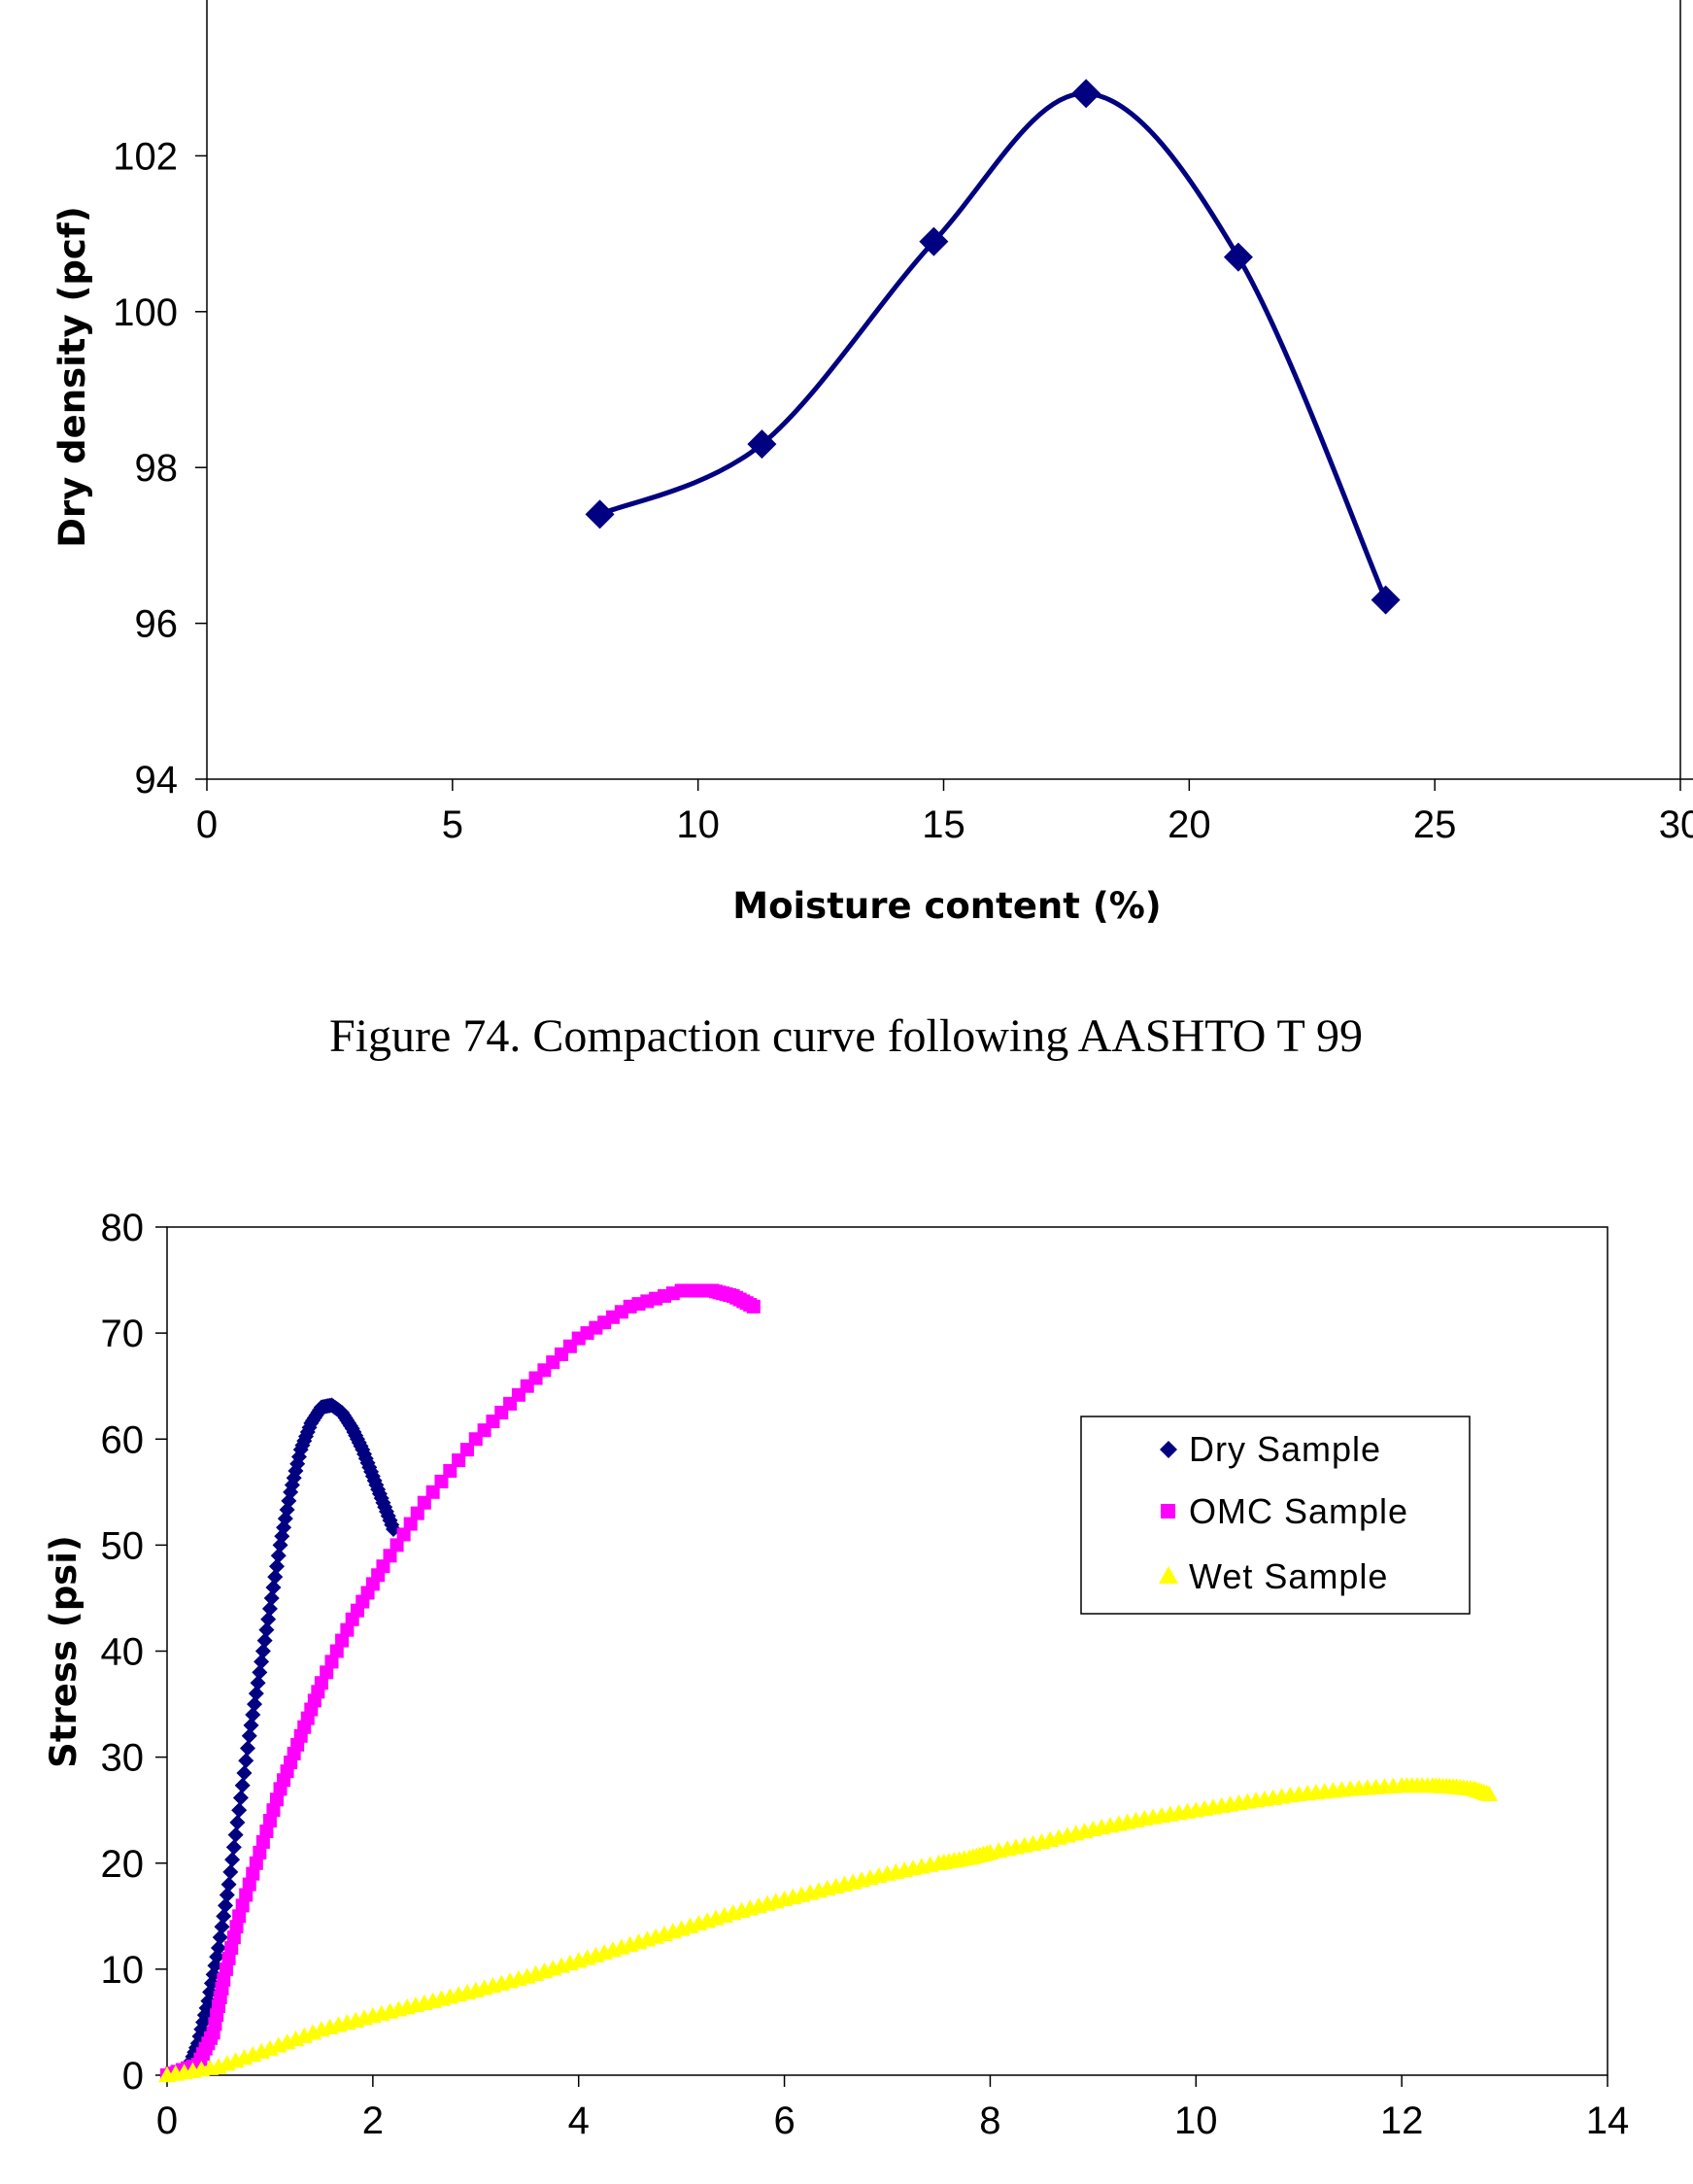 The width and height of the screenshot is (1693, 2184). What do you see at coordinates (1435, 824) in the screenshot?
I see `x-tick-label: 25` at bounding box center [1435, 824].